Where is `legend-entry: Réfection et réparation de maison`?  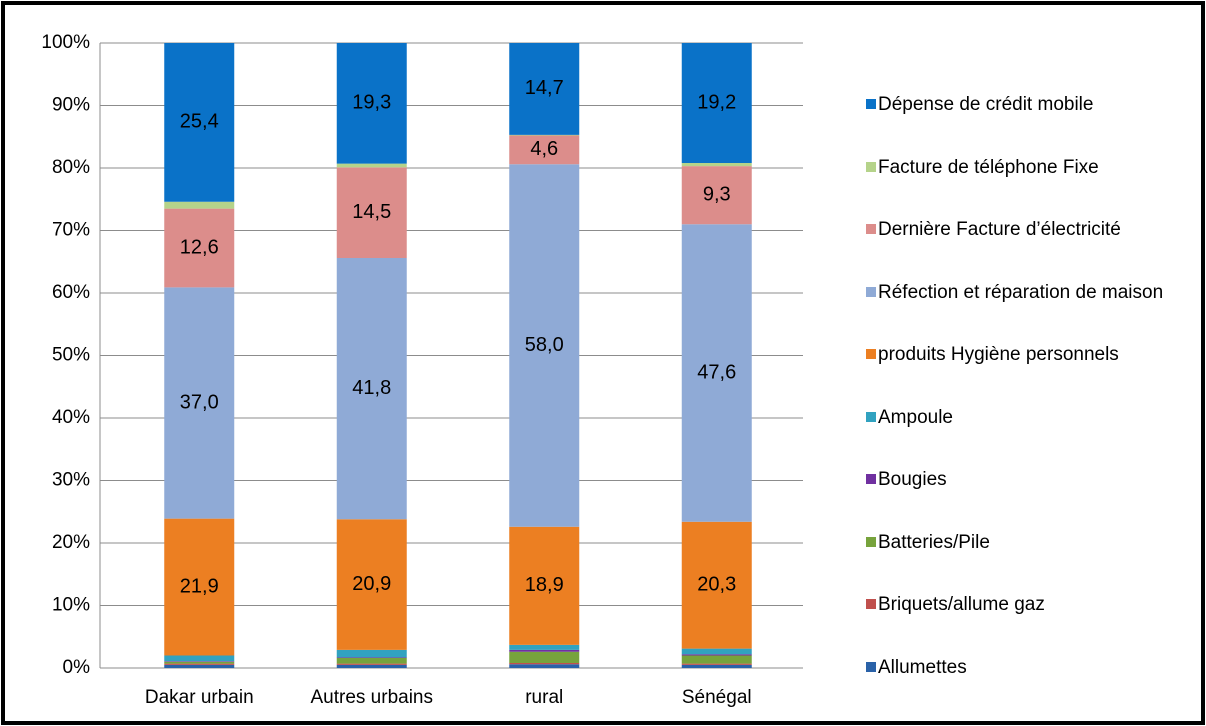
legend-entry: Réfection et réparation de maison is located at coordinates (1036, 292).